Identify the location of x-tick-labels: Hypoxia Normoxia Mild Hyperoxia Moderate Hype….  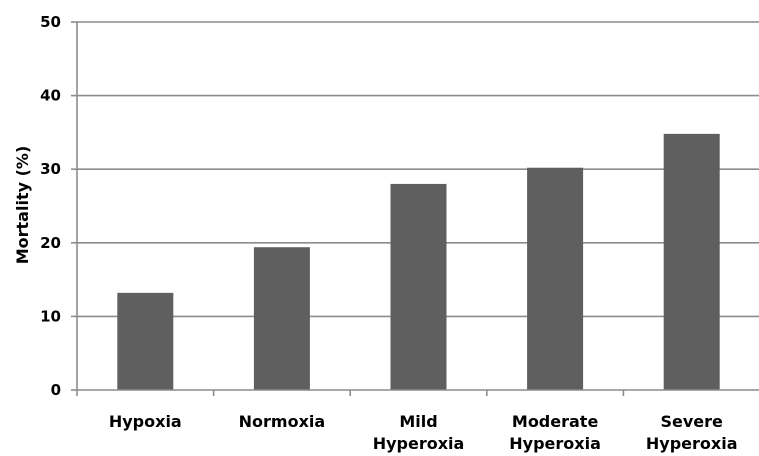
(423, 432).